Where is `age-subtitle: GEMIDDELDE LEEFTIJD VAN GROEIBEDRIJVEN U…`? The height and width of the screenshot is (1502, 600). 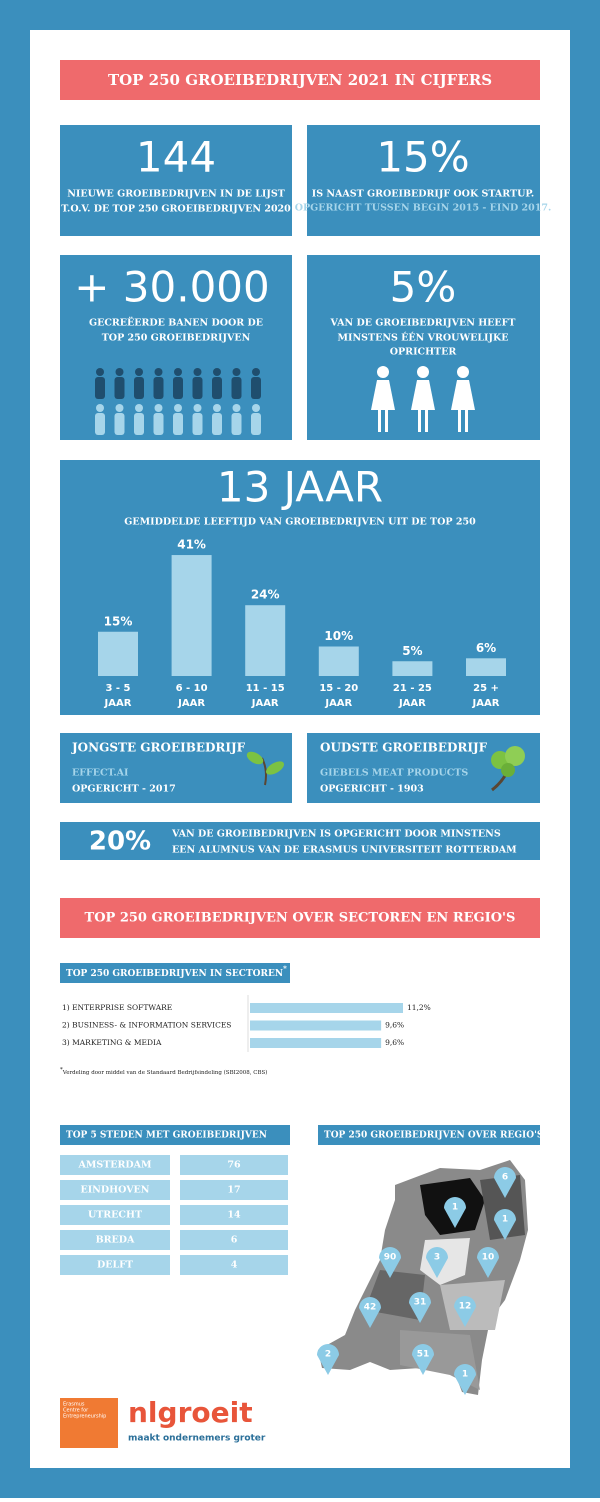
age-subtitle: GEMIDDELDE LEEFTIJD VAN GROEIBEDRIJVEN U… is located at coordinates (300, 522).